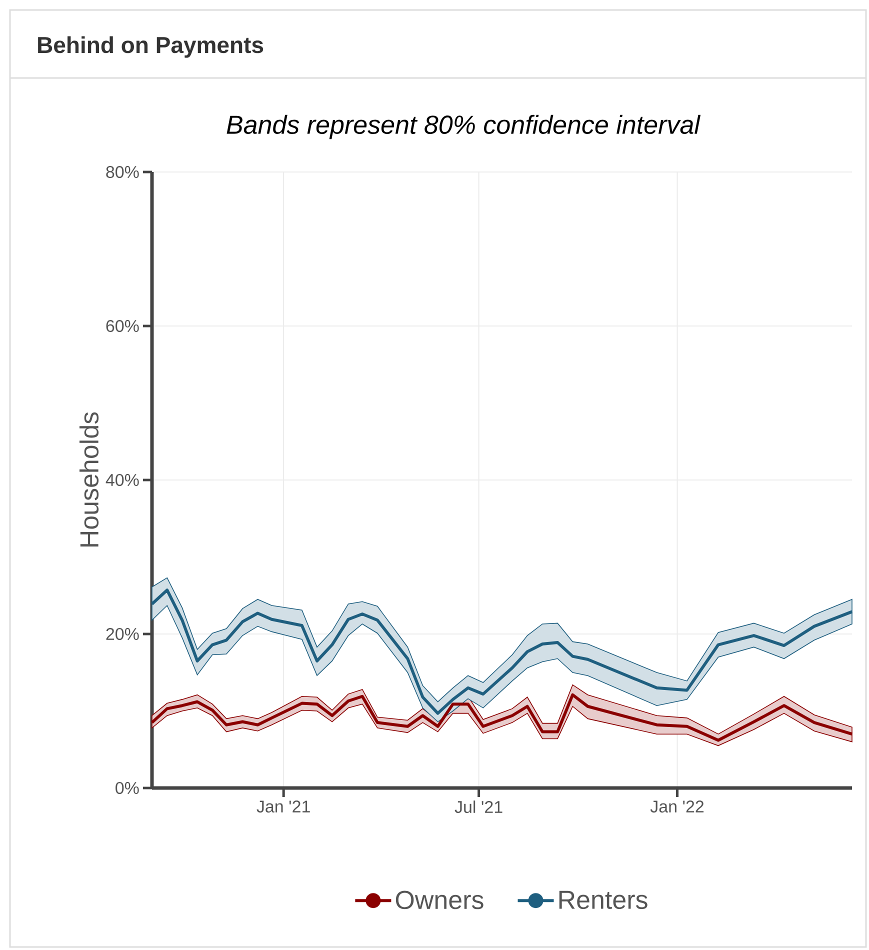 This screenshot has height=950, width=869. Describe the element at coordinates (151, 47) in the screenshot. I see `chart-title: Behind on Payments` at that location.